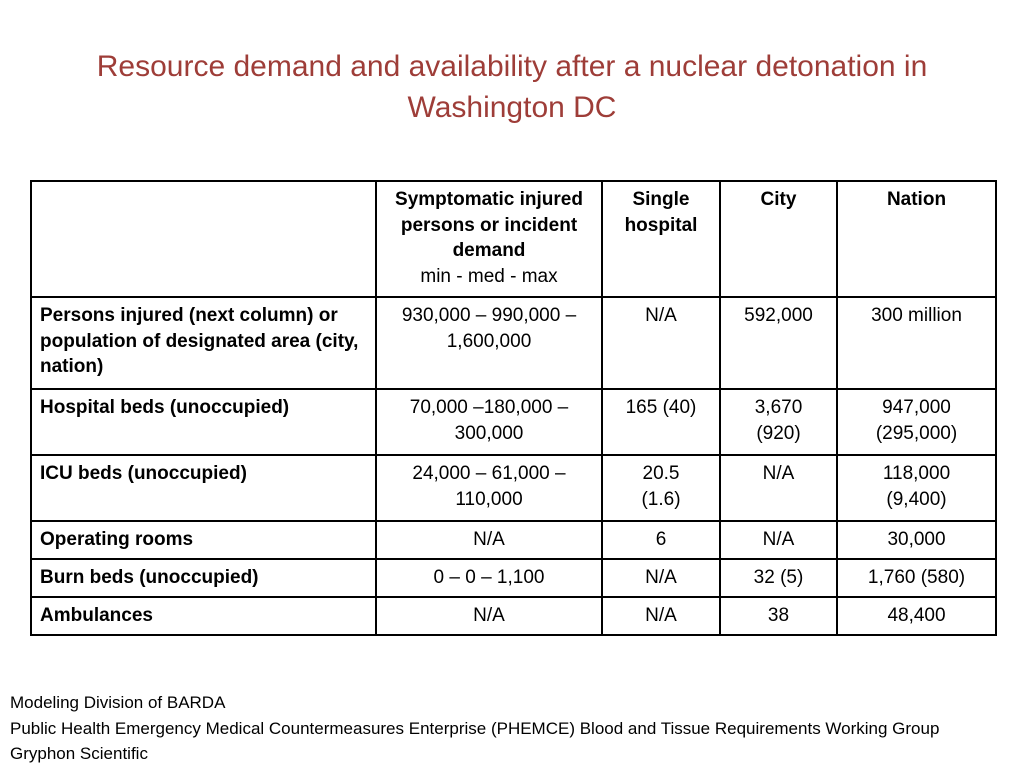 This screenshot has height=768, width=1024. I want to click on footer-line-gryphon: Gryphon Scientific, so click(79, 753).